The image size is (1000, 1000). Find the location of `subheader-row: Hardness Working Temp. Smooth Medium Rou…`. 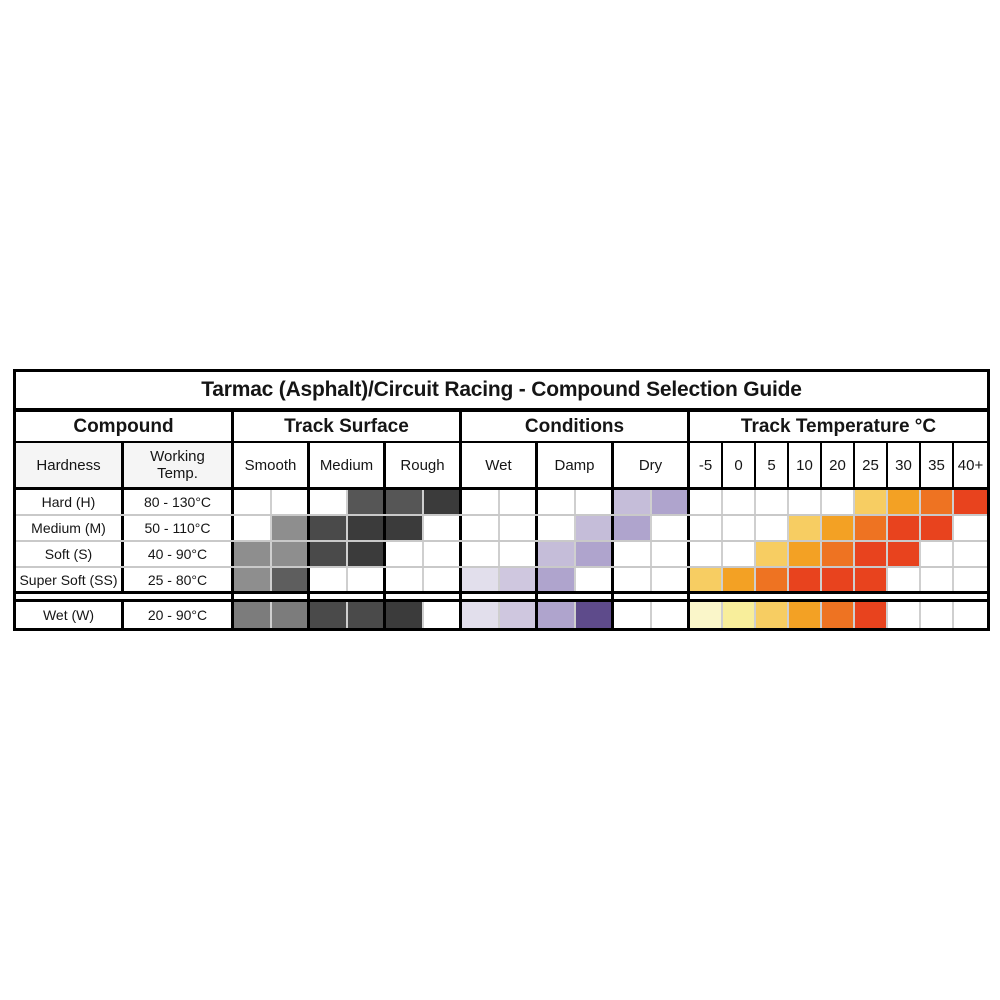

subheader-row: Hardness Working Temp. Smooth Medium Rou… is located at coordinates (501, 466).